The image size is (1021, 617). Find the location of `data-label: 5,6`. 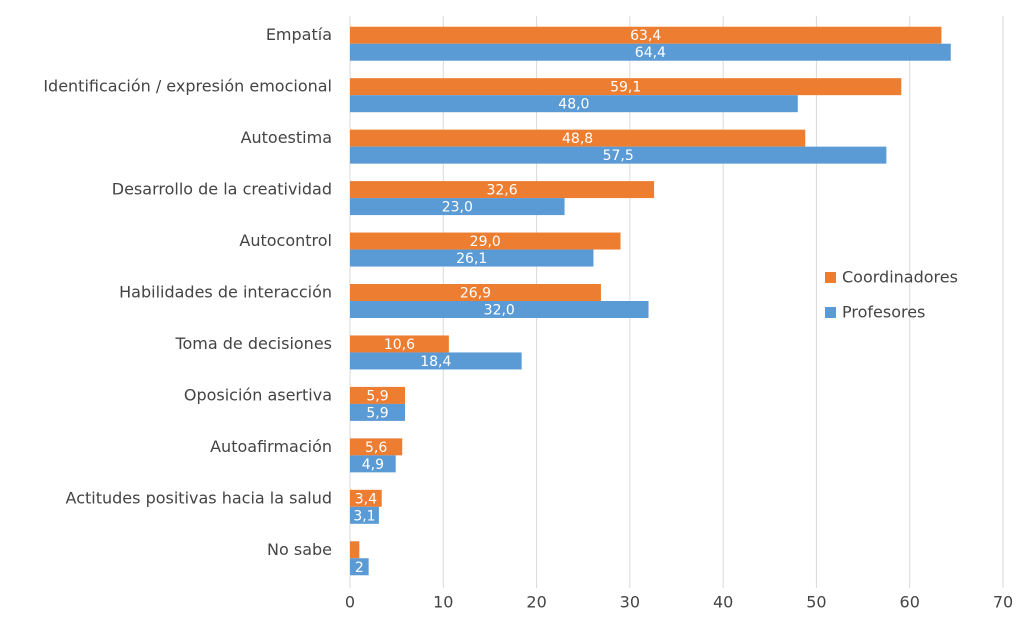

data-label: 5,6 is located at coordinates (376, 448).